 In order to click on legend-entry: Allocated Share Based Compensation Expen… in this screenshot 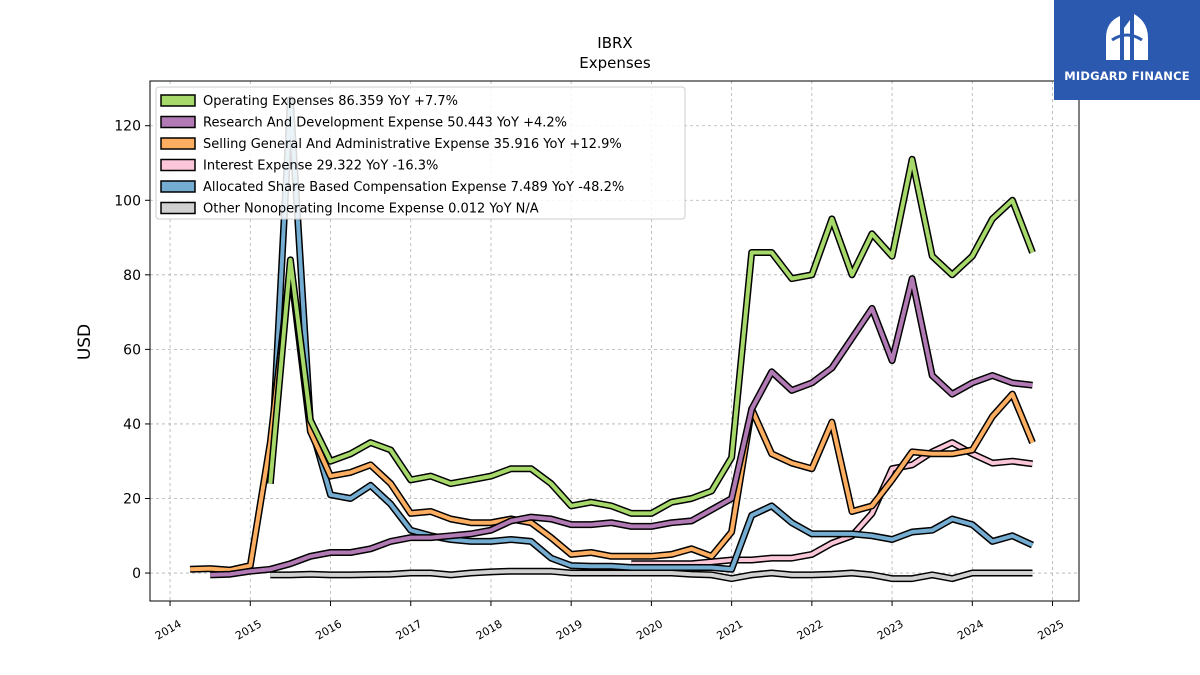, I will do `click(413, 187)`.